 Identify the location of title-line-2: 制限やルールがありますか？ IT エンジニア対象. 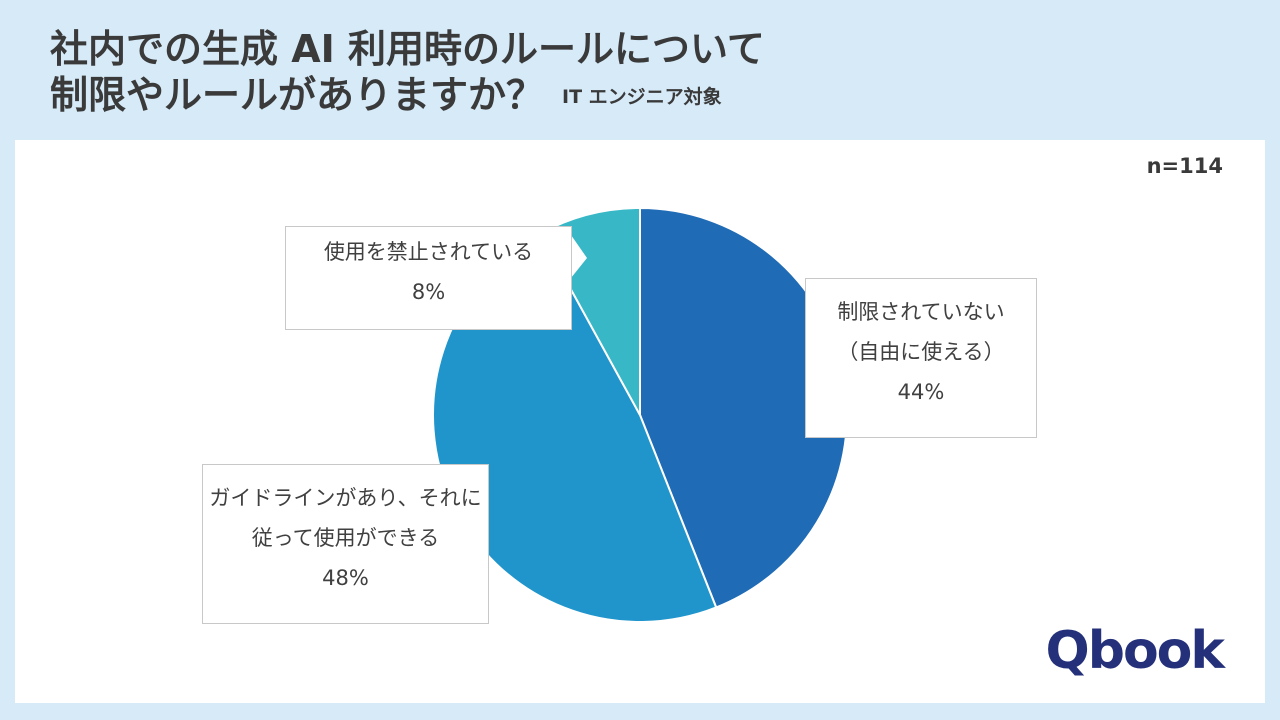
(407, 95).